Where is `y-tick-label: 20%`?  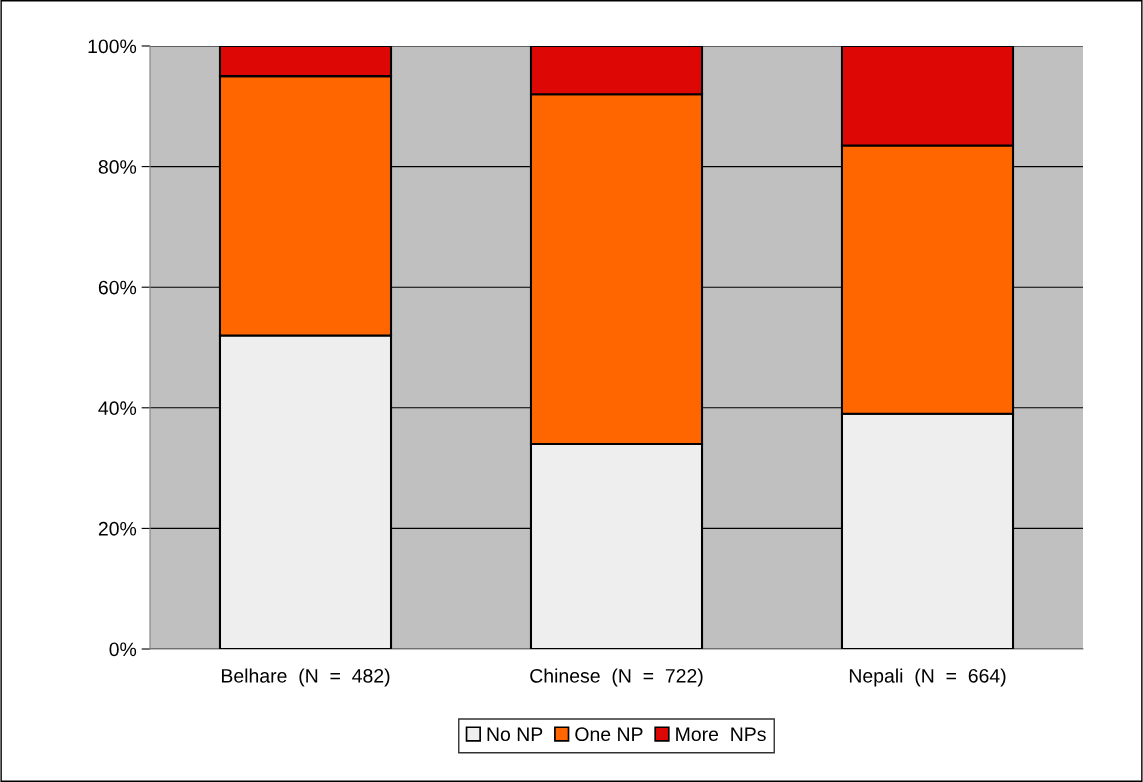
y-tick-label: 20% is located at coordinates (117, 528).